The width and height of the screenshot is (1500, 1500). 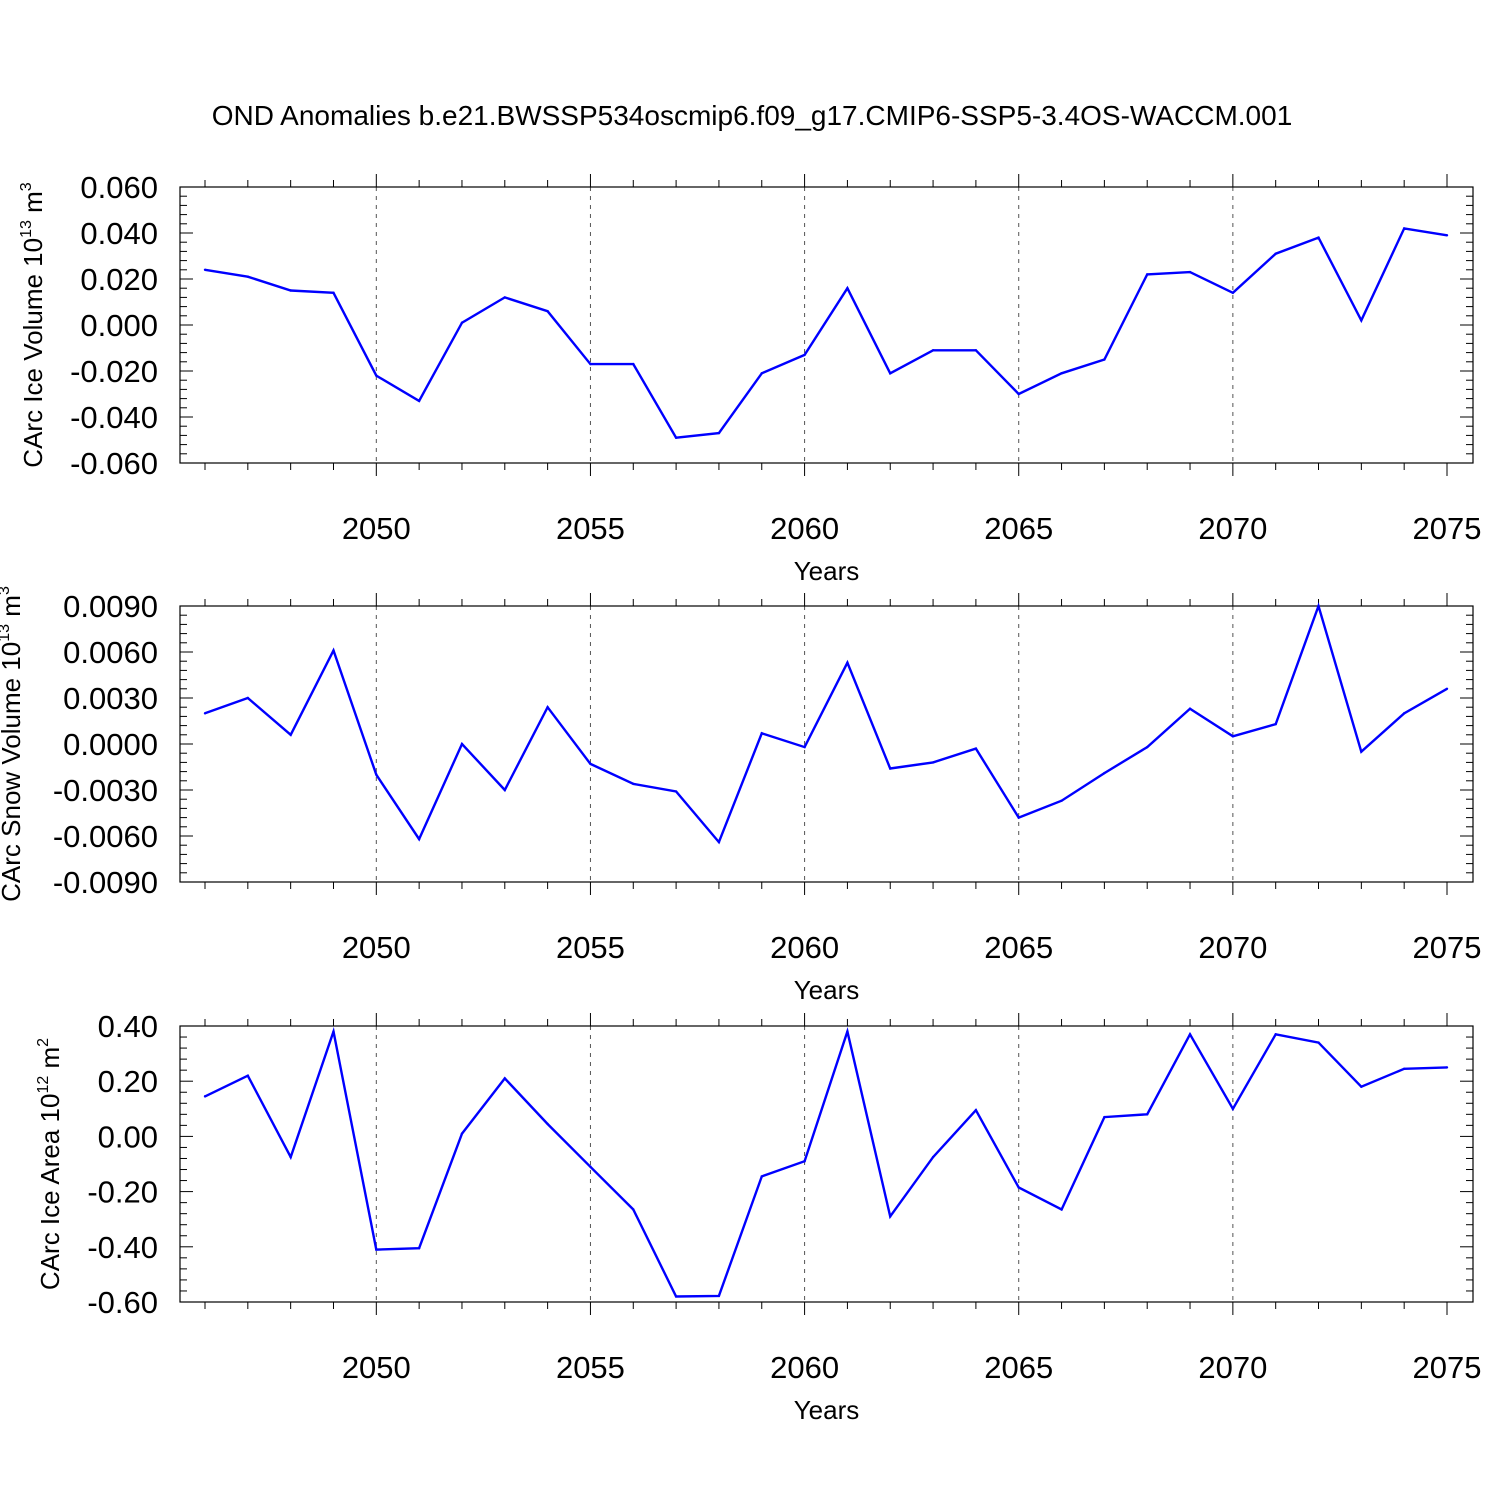 What do you see at coordinates (827, 990) in the screenshot?
I see `x-axis-label: Years` at bounding box center [827, 990].